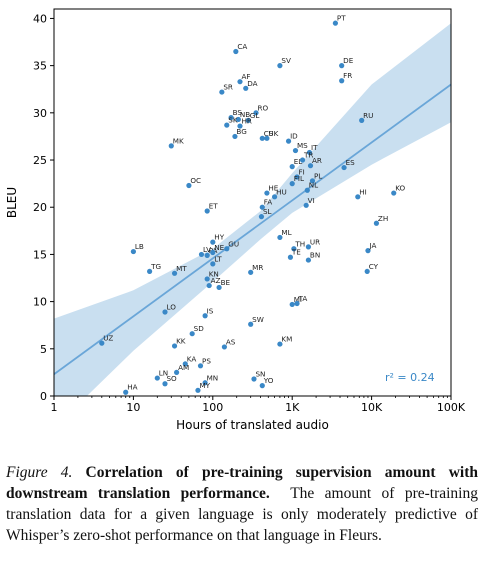 This screenshot has width=483, height=580. What do you see at coordinates (189, 185) in the screenshot?
I see `data-point-oc` at bounding box center [189, 185].